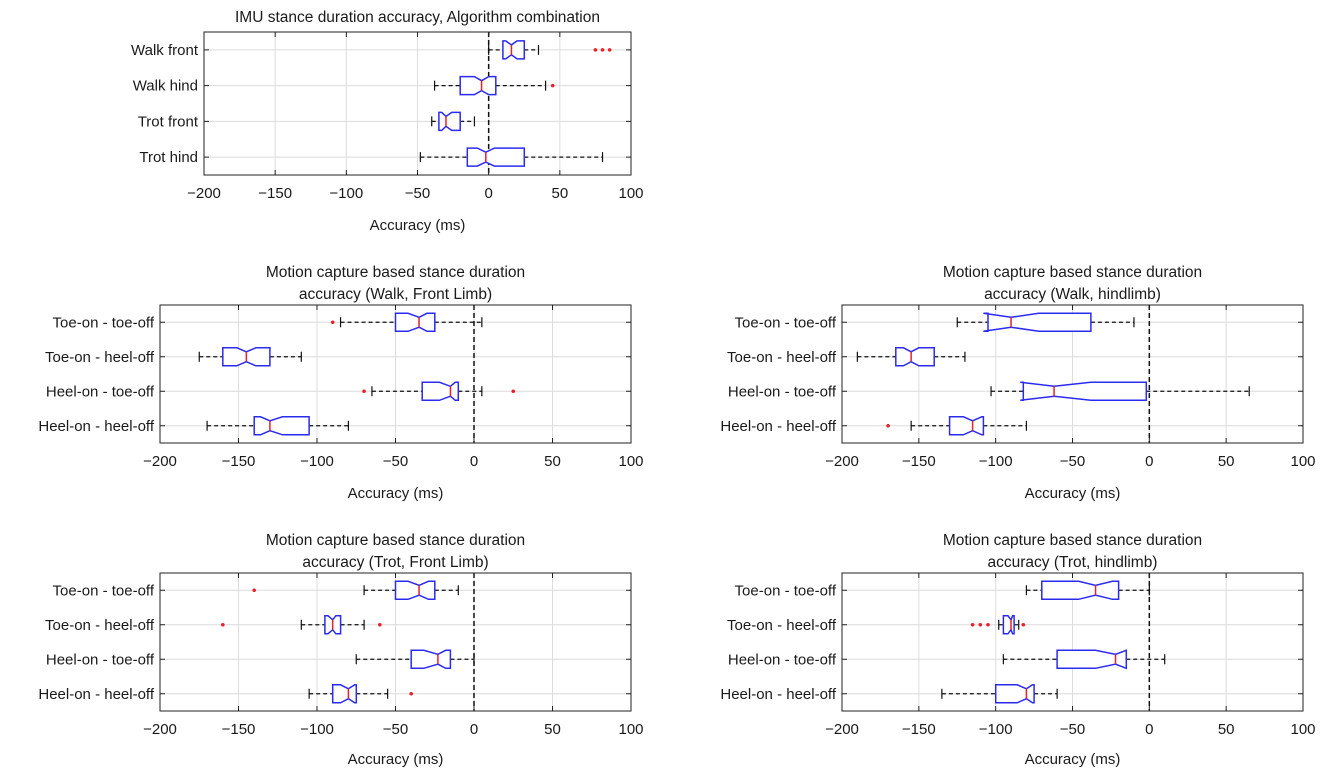 This screenshot has width=1328, height=769. What do you see at coordinates (165, 86) in the screenshot?
I see `category-label: Walk hind` at bounding box center [165, 86].